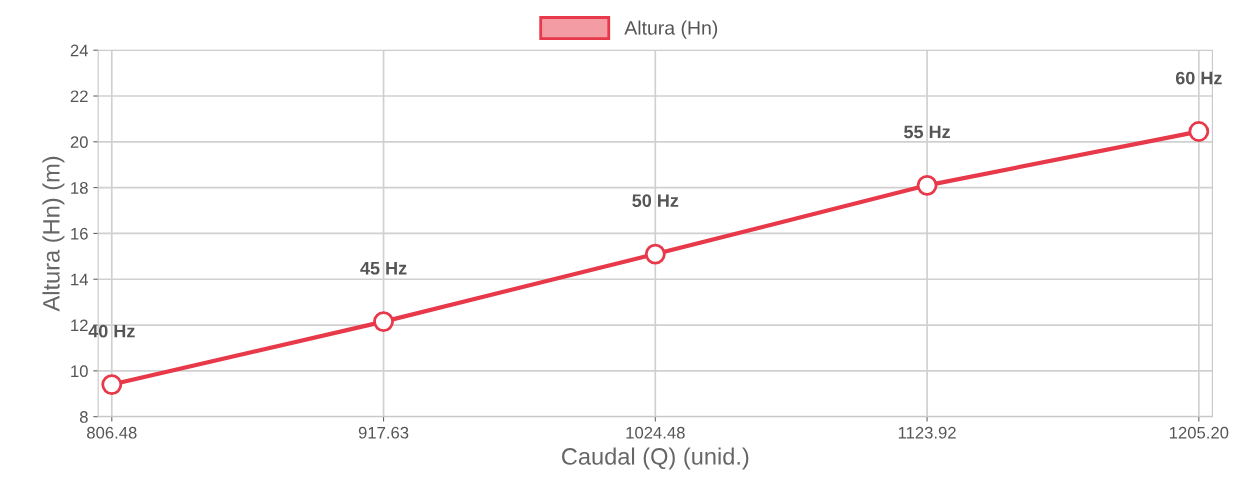 The width and height of the screenshot is (1259, 502). What do you see at coordinates (927, 432) in the screenshot?
I see `x-tick-label: 1123.92` at bounding box center [927, 432].